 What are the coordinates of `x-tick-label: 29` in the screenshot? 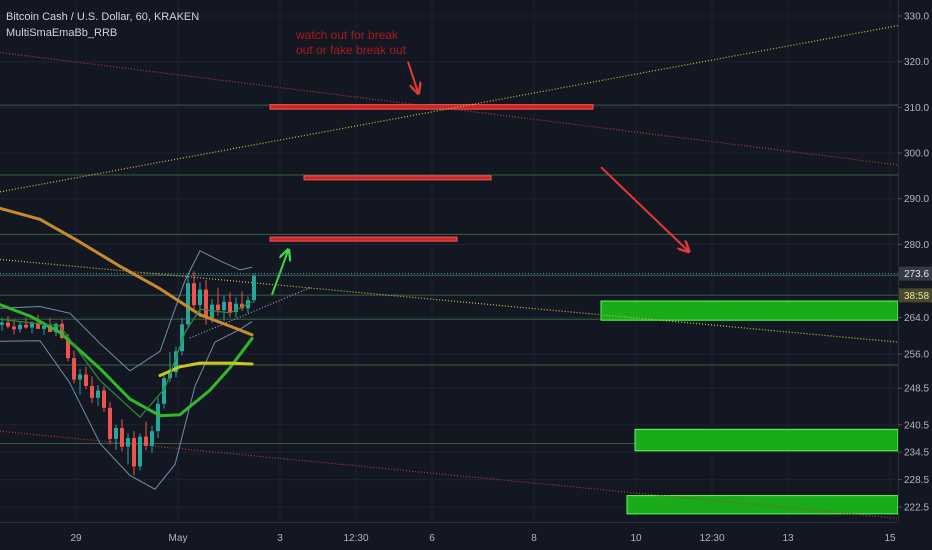 It's located at (76, 538).